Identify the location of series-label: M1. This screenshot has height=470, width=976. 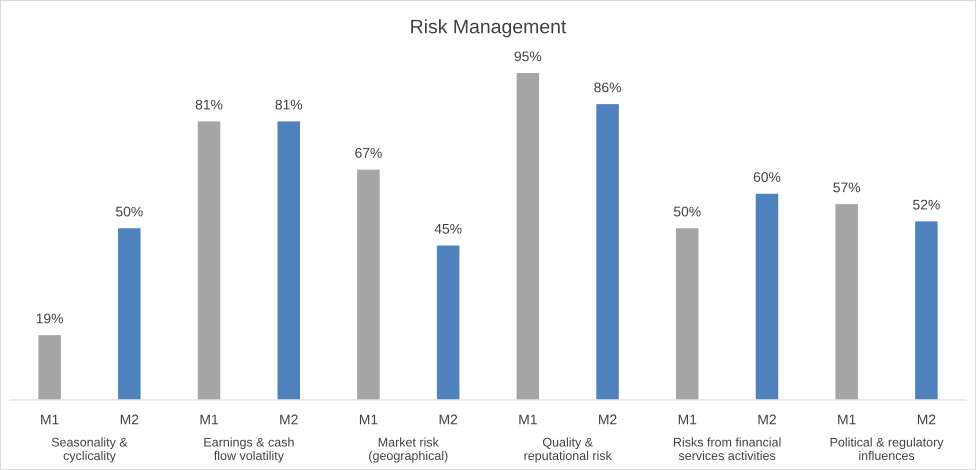
(50, 419).